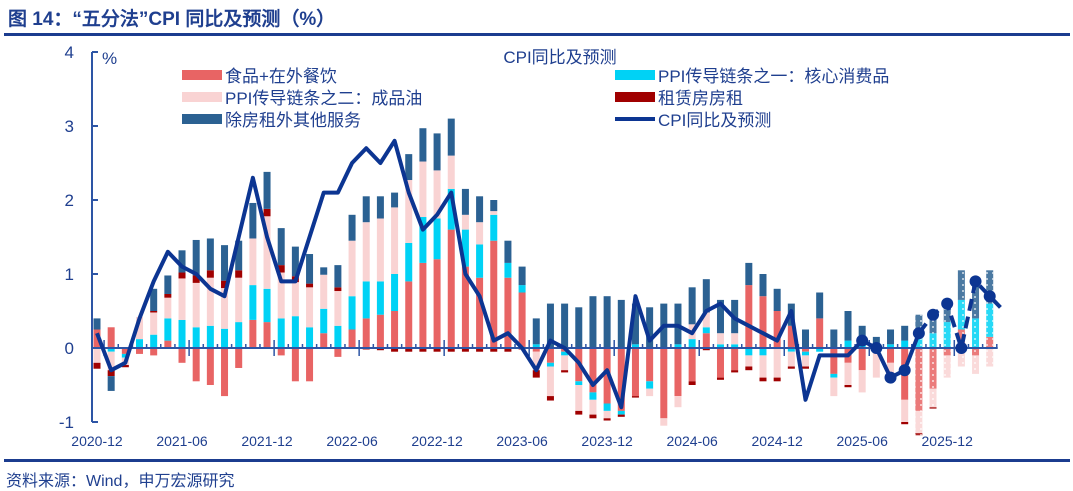 This screenshot has width=1073, height=491. I want to click on legend-swatch-food, so click(202, 75).